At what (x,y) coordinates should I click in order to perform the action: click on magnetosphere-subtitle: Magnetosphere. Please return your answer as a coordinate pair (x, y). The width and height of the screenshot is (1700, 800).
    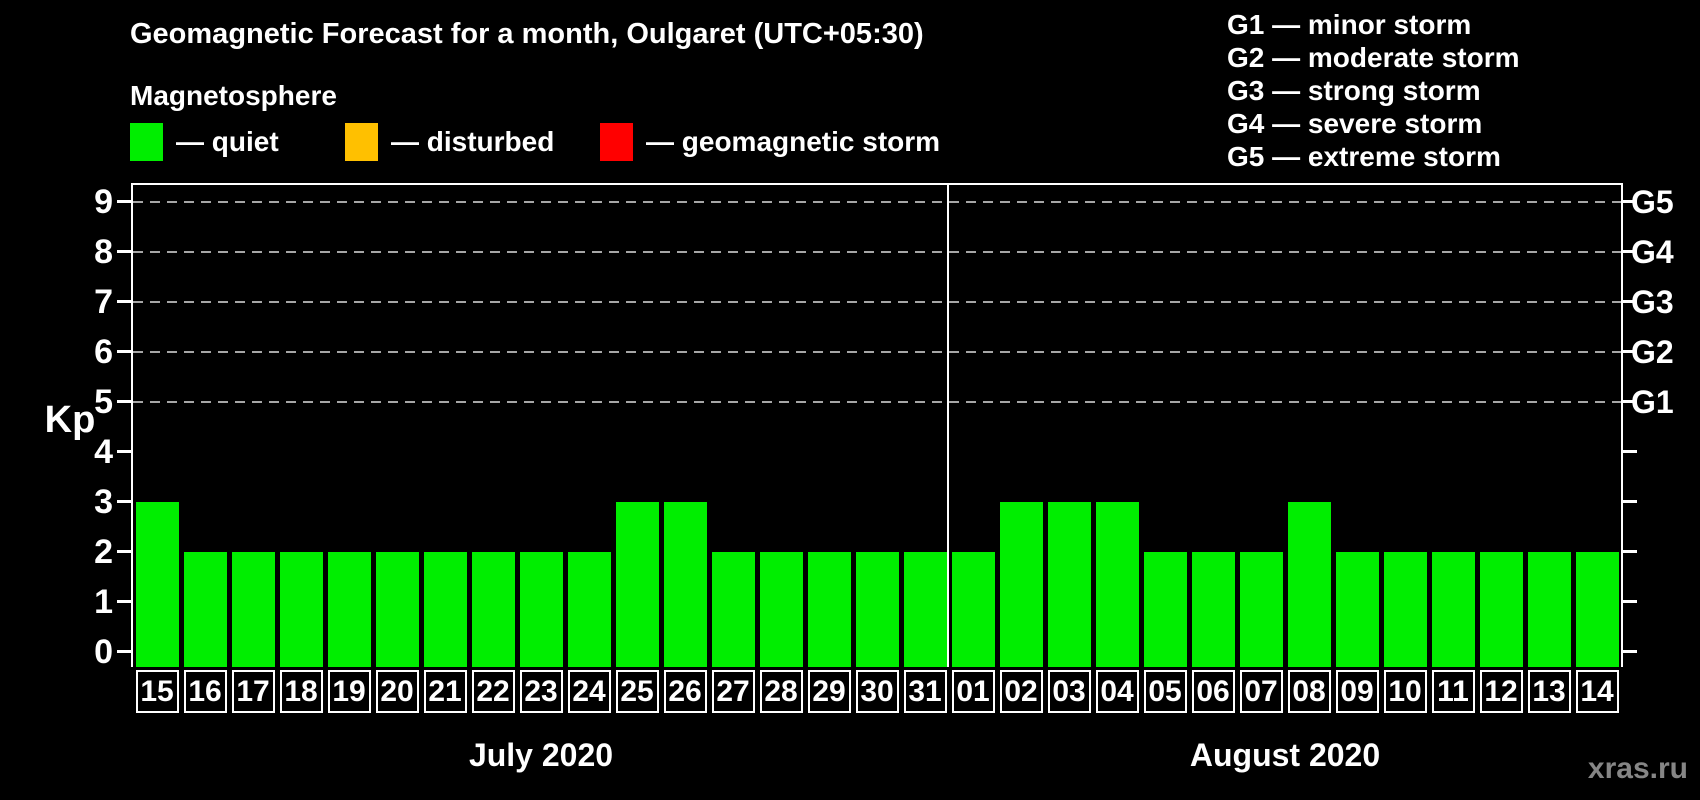
    Looking at the image, I should click on (233, 95).